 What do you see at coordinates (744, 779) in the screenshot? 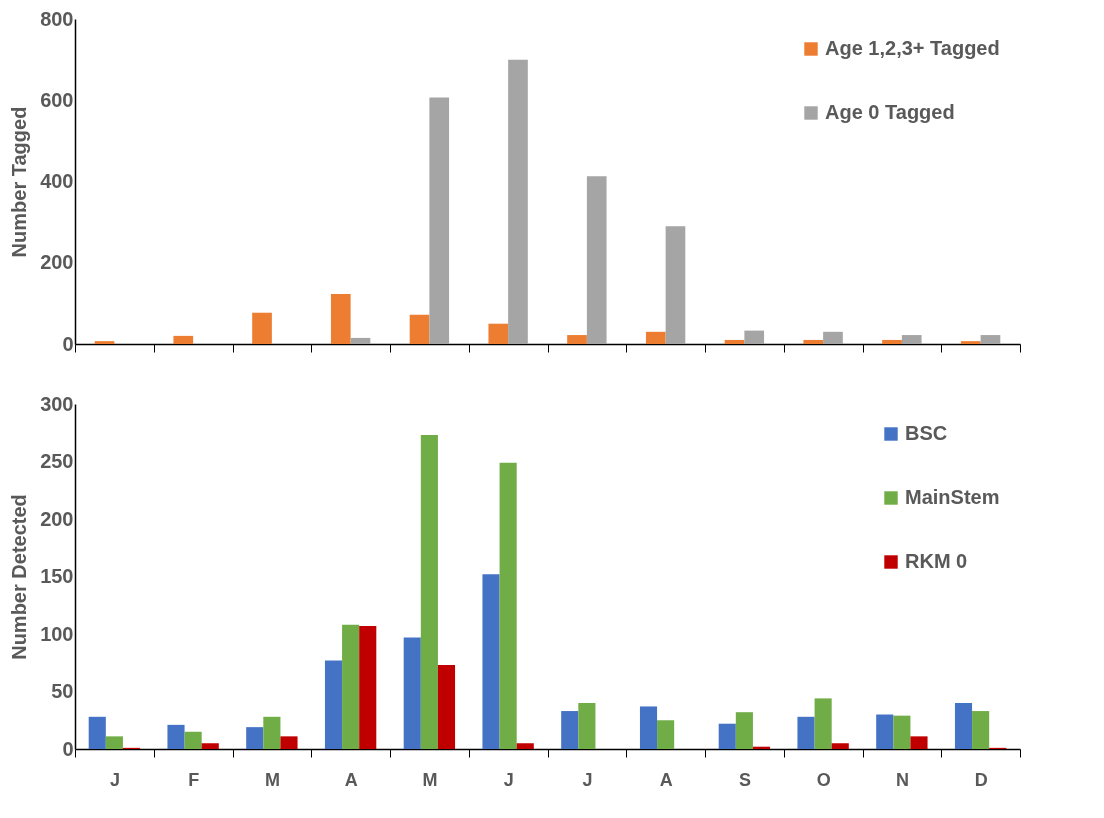
I see `x-tick-label: S` at bounding box center [744, 779].